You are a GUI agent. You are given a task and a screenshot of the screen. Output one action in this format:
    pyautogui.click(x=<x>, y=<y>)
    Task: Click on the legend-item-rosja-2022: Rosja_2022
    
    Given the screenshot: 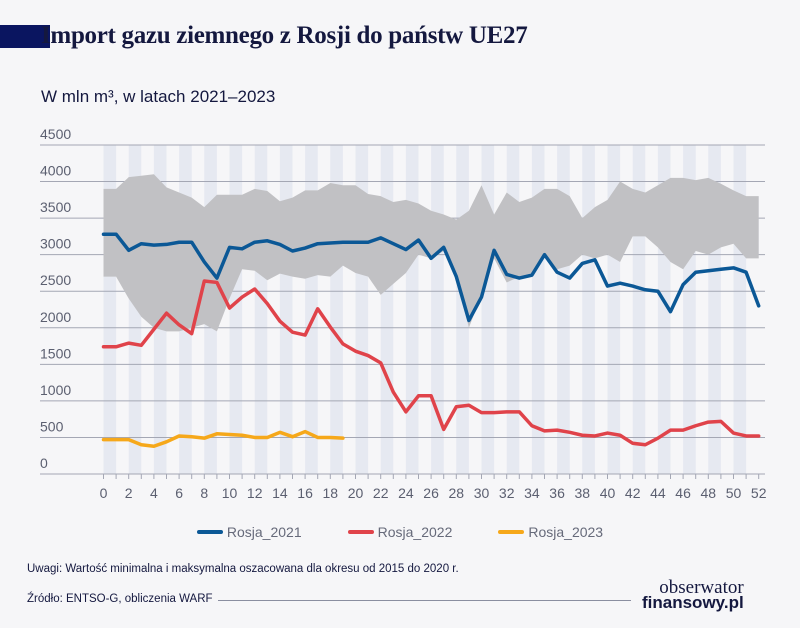 What is the action you would take?
    pyautogui.click(x=400, y=532)
    